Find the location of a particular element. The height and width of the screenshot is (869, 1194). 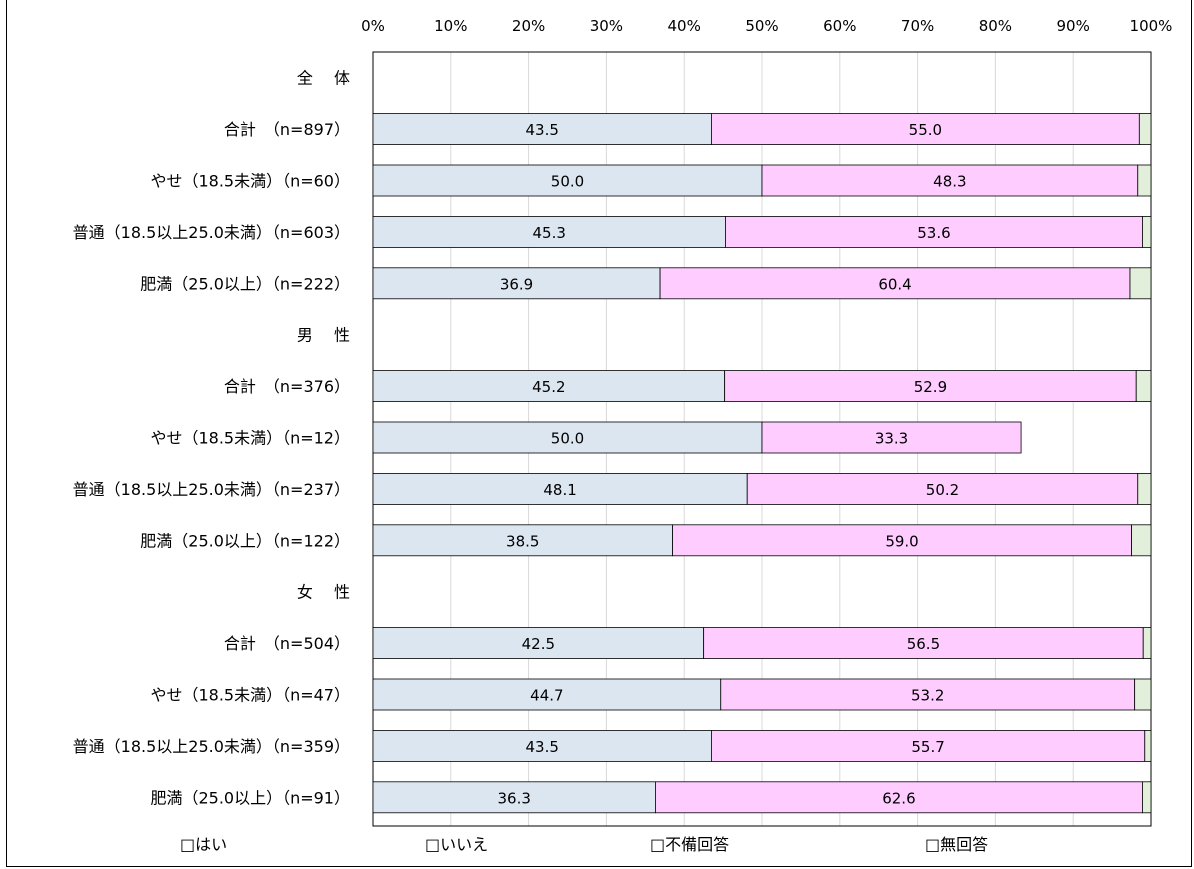

data-label: 44.7 is located at coordinates (546, 696).